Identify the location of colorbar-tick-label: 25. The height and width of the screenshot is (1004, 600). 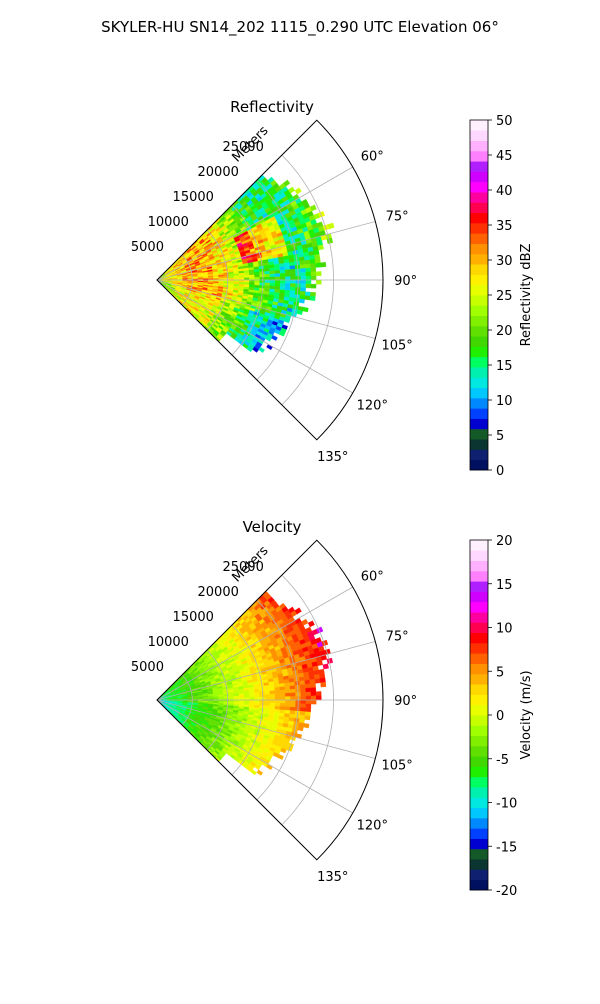
(504, 296).